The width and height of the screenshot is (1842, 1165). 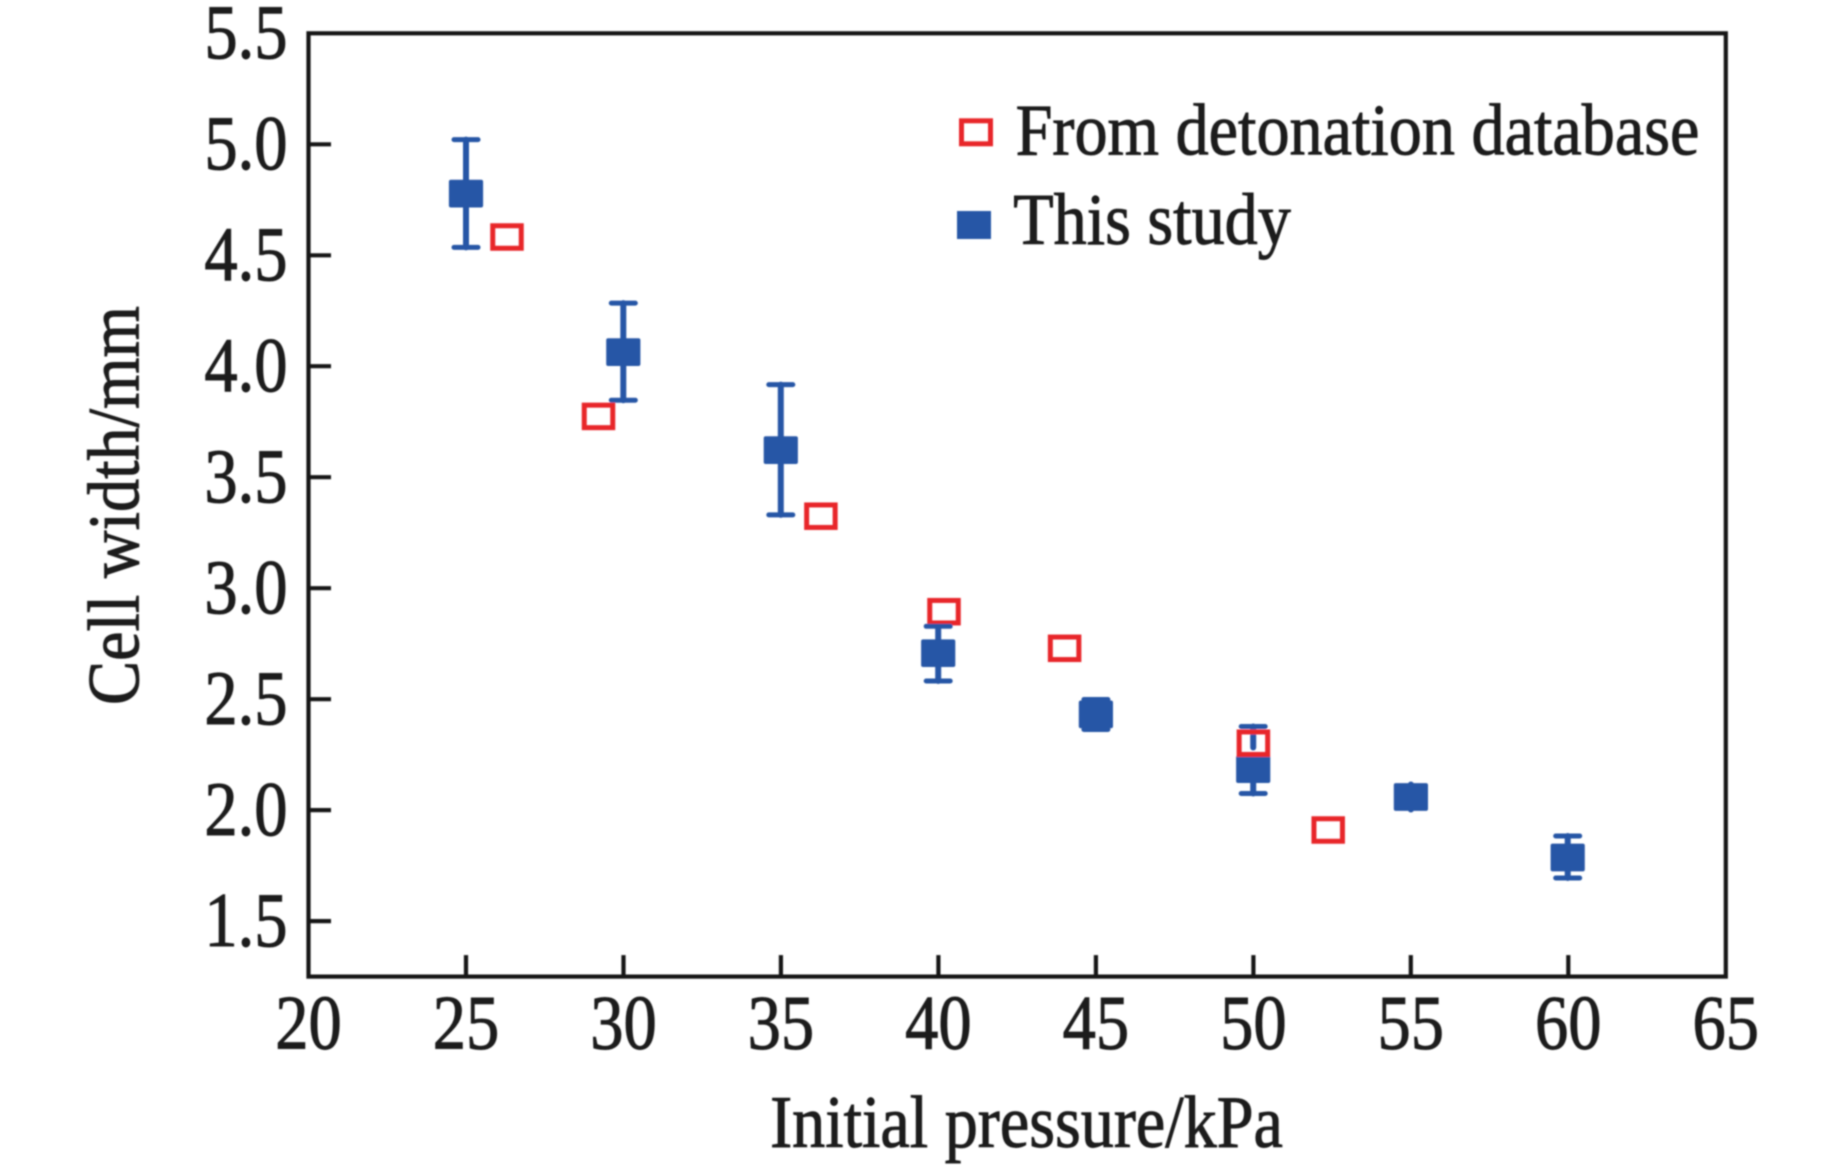 I want to click on svg-text: 3.0, so click(x=245, y=587).